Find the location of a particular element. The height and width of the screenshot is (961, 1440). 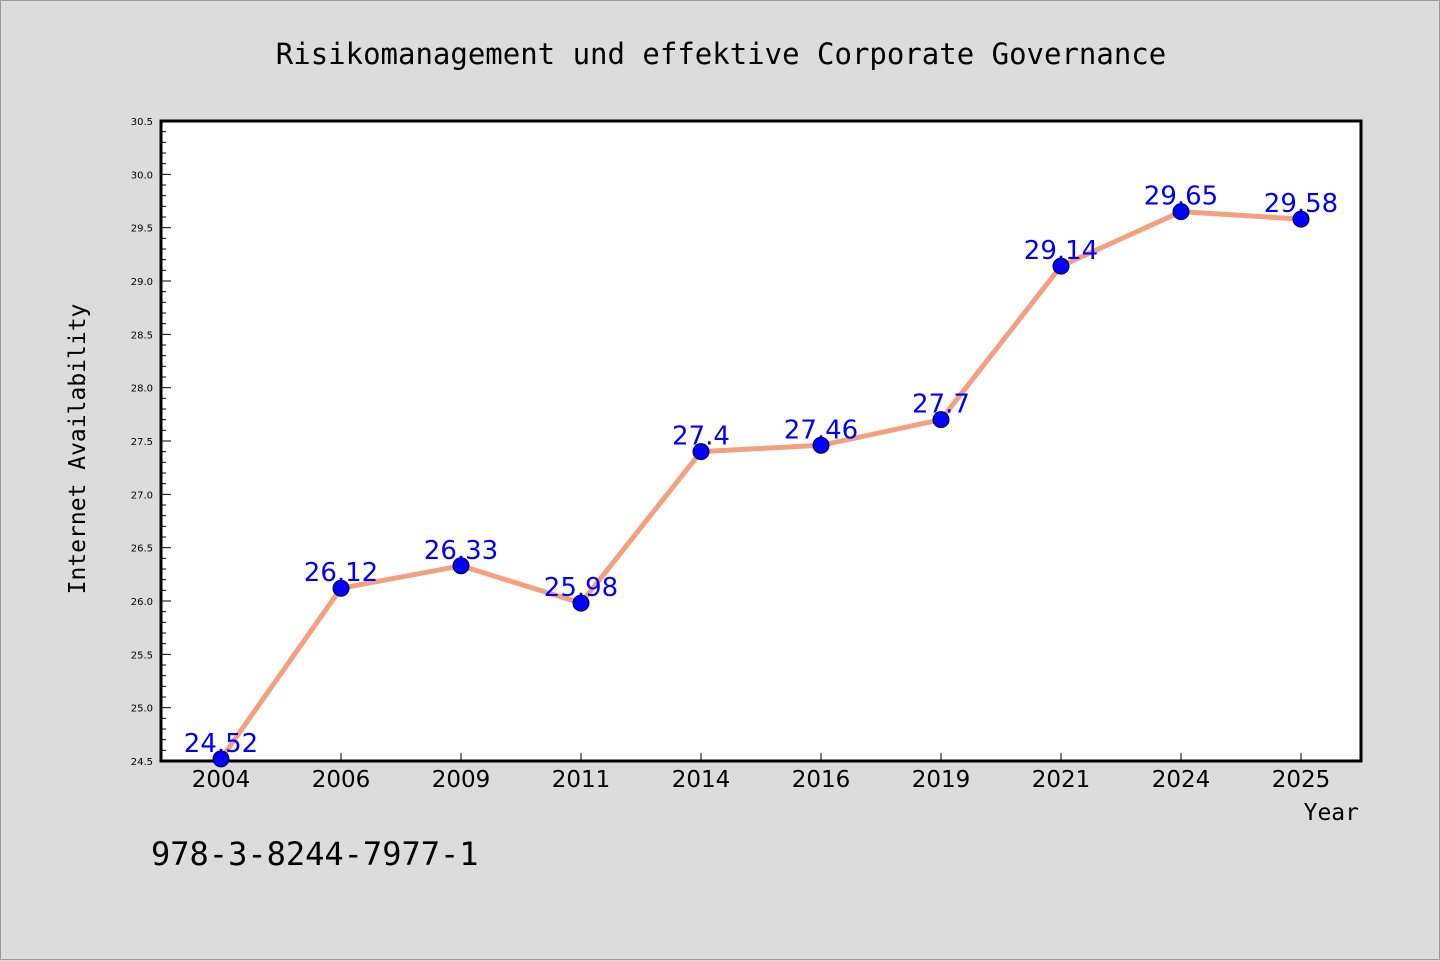

data-label: 29.65 is located at coordinates (1181, 197).